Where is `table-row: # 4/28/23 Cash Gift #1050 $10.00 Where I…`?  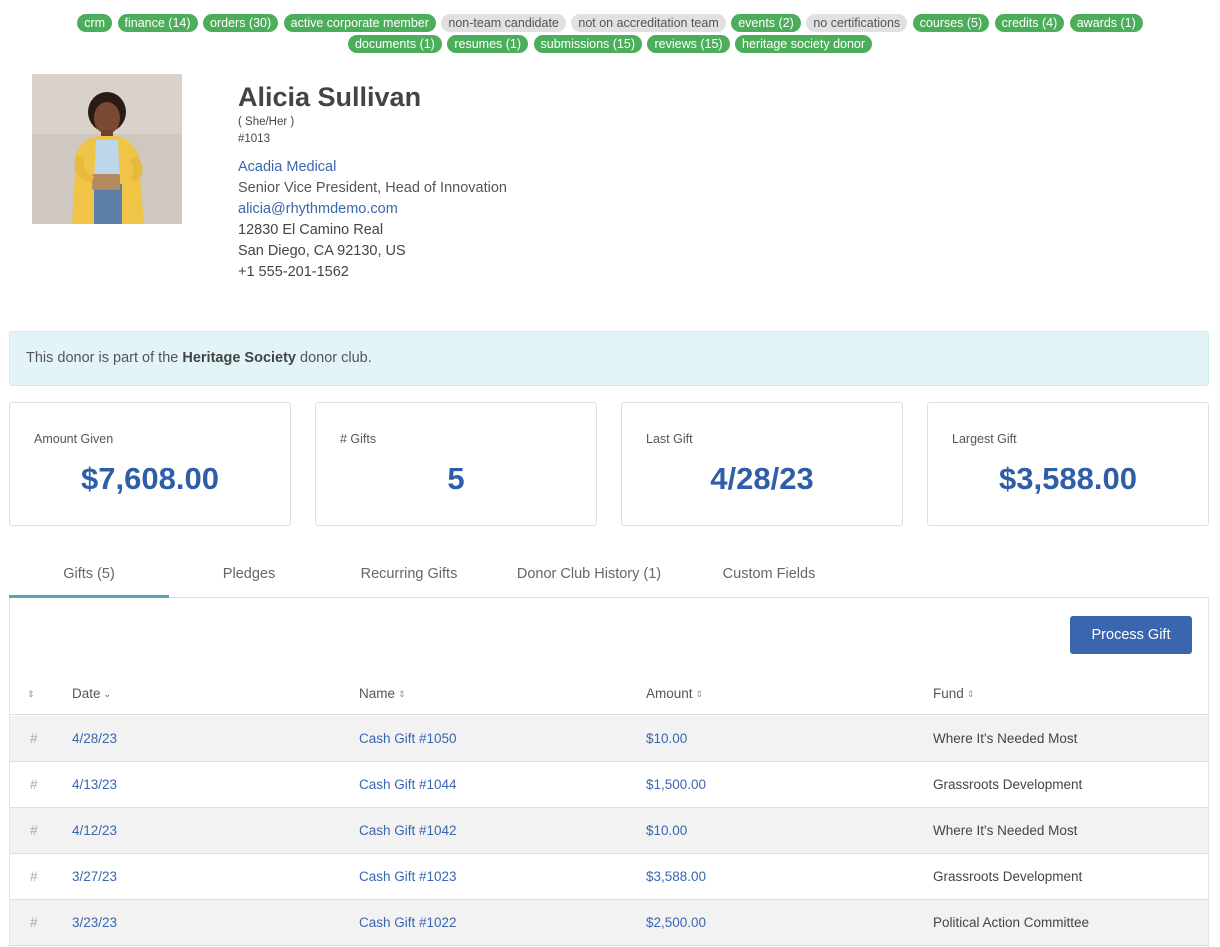 table-row: # 4/28/23 Cash Gift #1050 $10.00 Where I… is located at coordinates (609, 739).